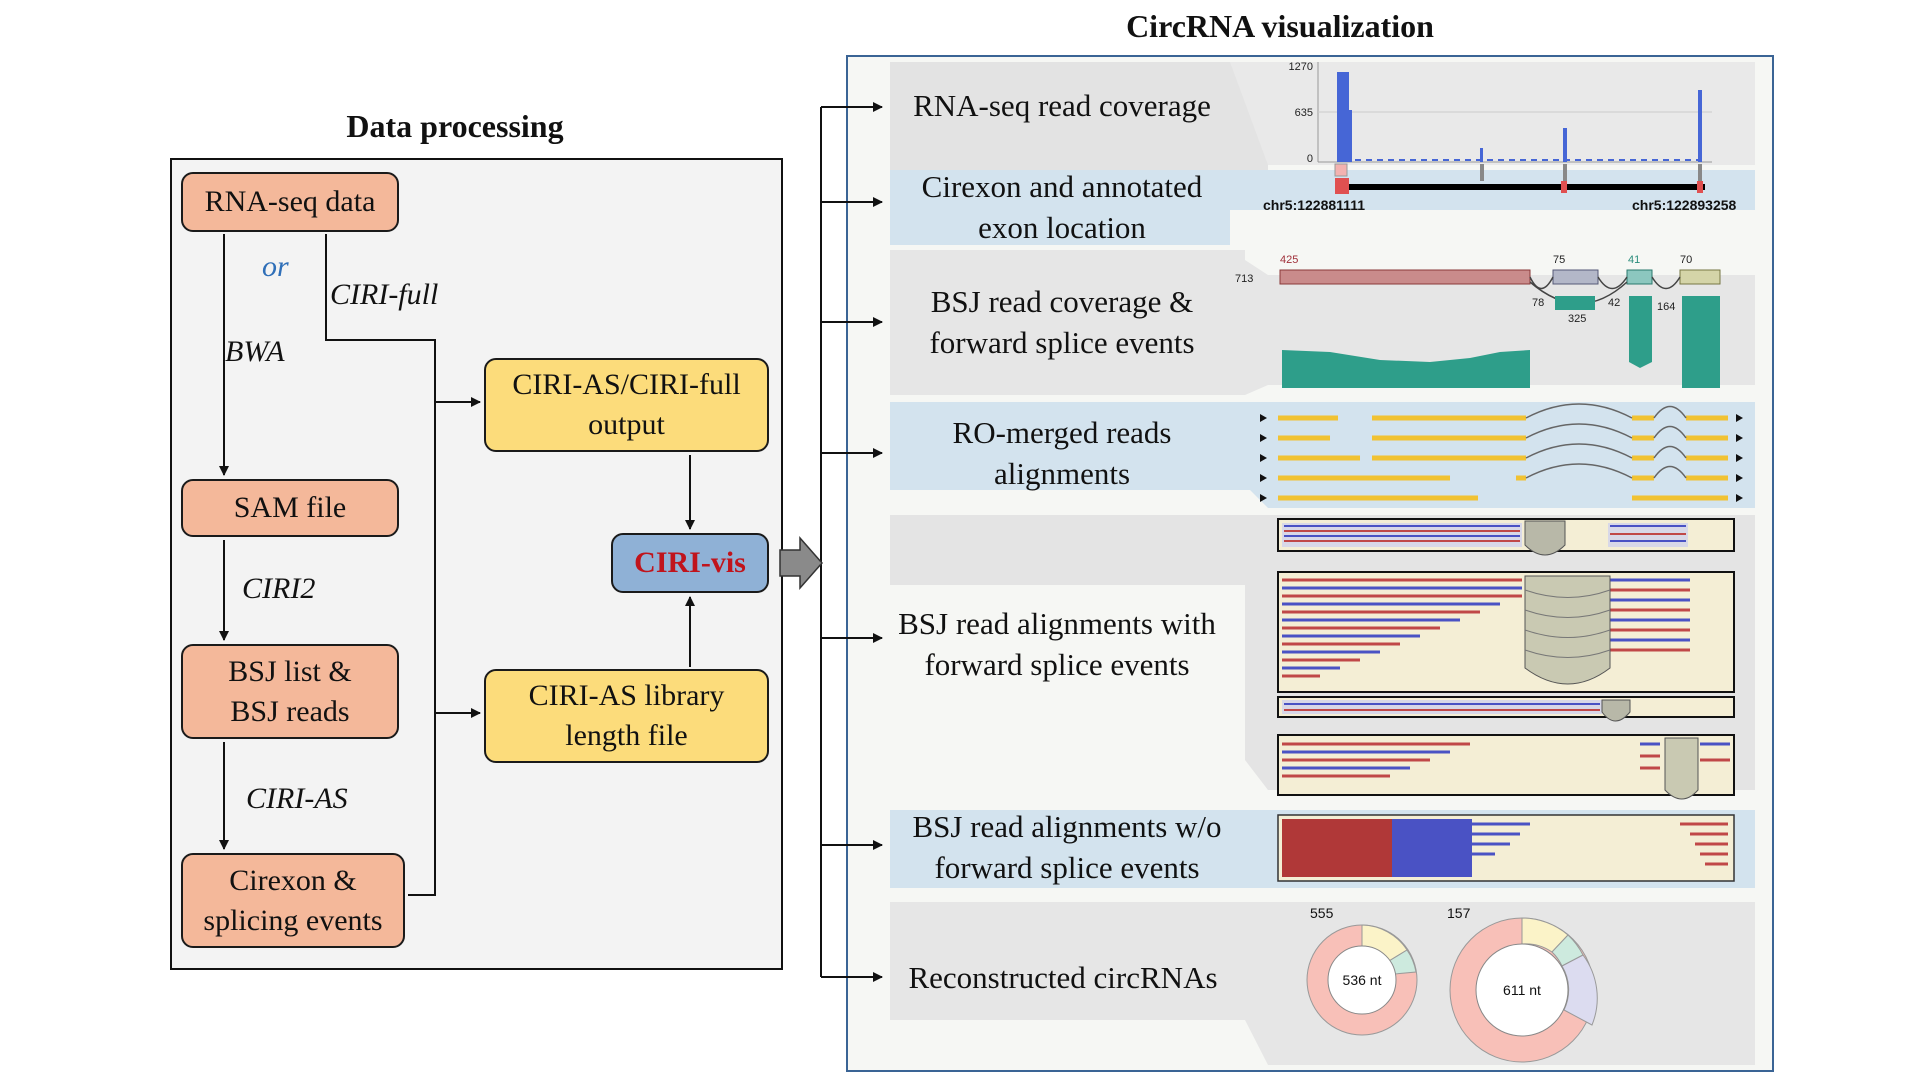  Describe the element at coordinates (1506, 848) in the screenshot. I see `bsj-wo-block` at that location.